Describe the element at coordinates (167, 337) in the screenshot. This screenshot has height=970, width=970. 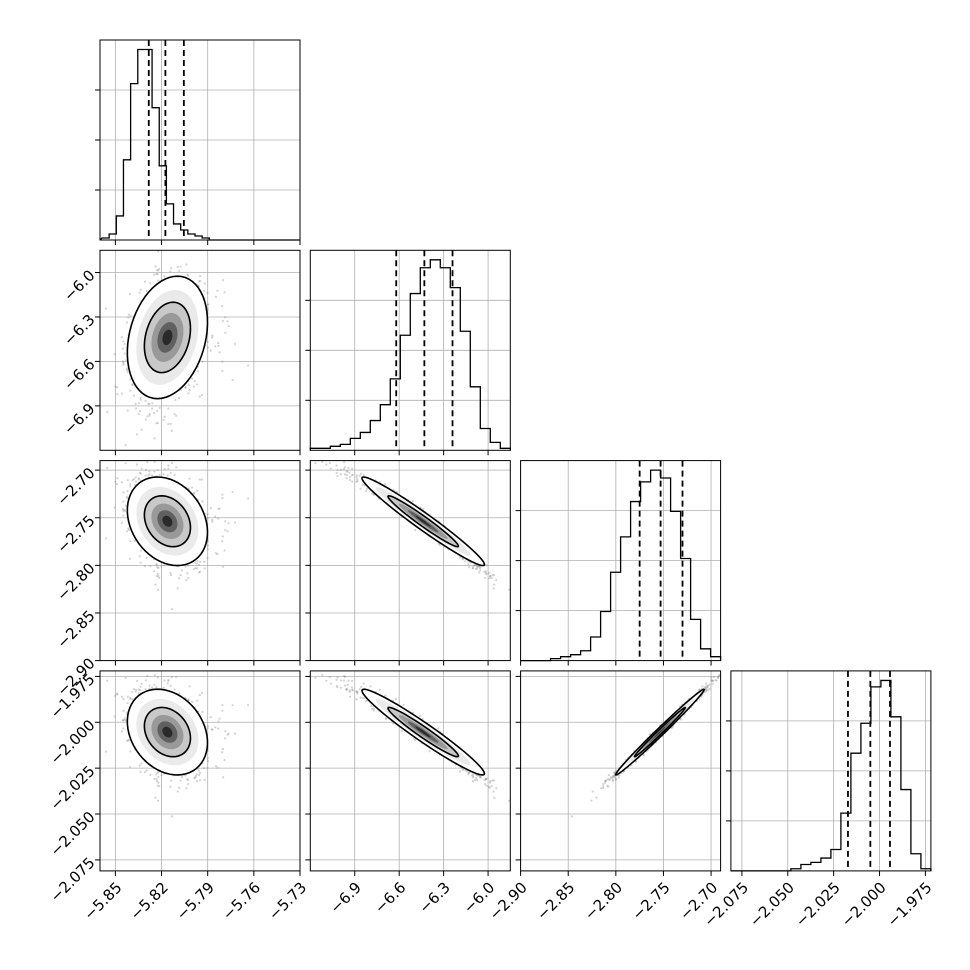
I see `contour-inner` at that location.